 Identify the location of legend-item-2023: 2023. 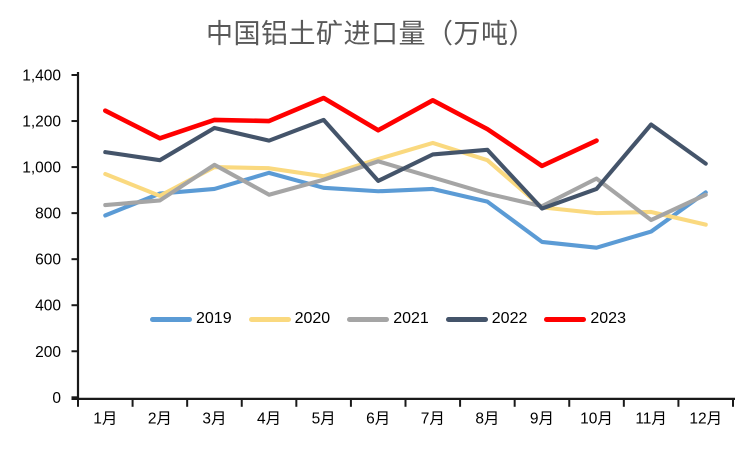
(585, 319).